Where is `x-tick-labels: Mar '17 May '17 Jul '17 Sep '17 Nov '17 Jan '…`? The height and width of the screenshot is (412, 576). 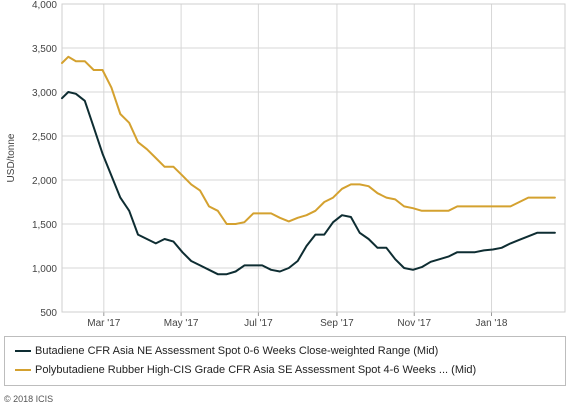 x-tick-labels: Mar '17 May '17 Jul '17 Sep '17 Nov '17 Jan '… is located at coordinates (297, 323).